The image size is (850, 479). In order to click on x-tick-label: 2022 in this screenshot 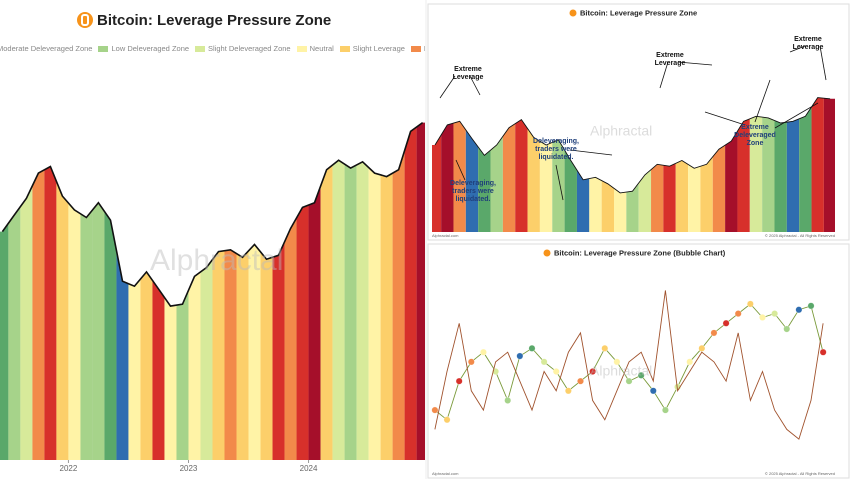, I will do `click(69, 468)`.